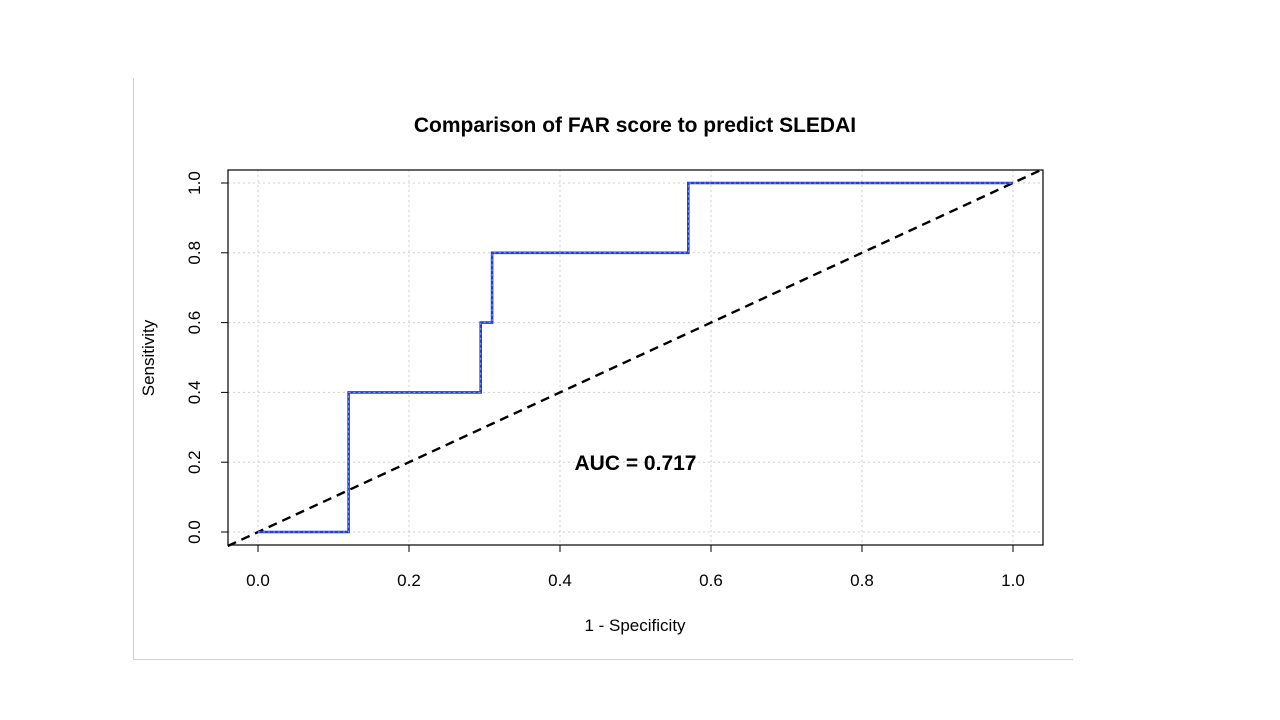  I want to click on y-tick-label: 0.0, so click(194, 532).